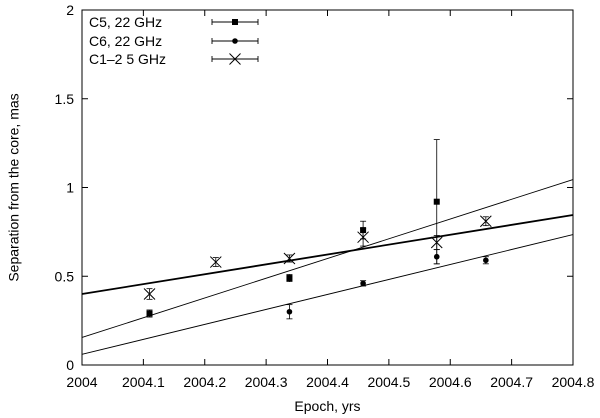  I want to click on y-tick-label: 2, so click(70, 10).